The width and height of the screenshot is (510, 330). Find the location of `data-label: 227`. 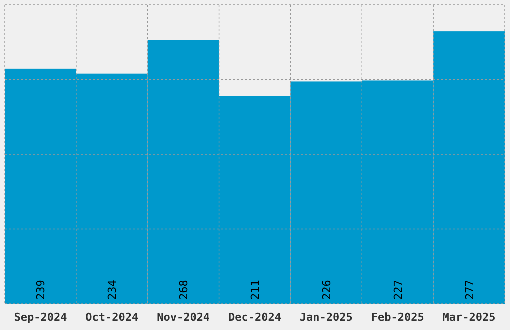

data-label: 227 is located at coordinates (398, 290).